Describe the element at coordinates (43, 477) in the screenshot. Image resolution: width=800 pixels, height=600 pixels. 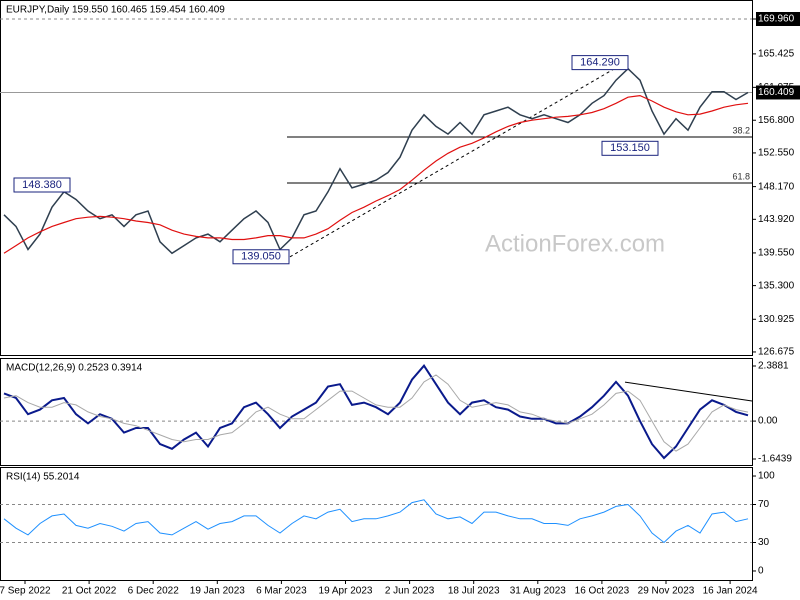
I see `panel-title: RSI(14) 55.2014` at that location.